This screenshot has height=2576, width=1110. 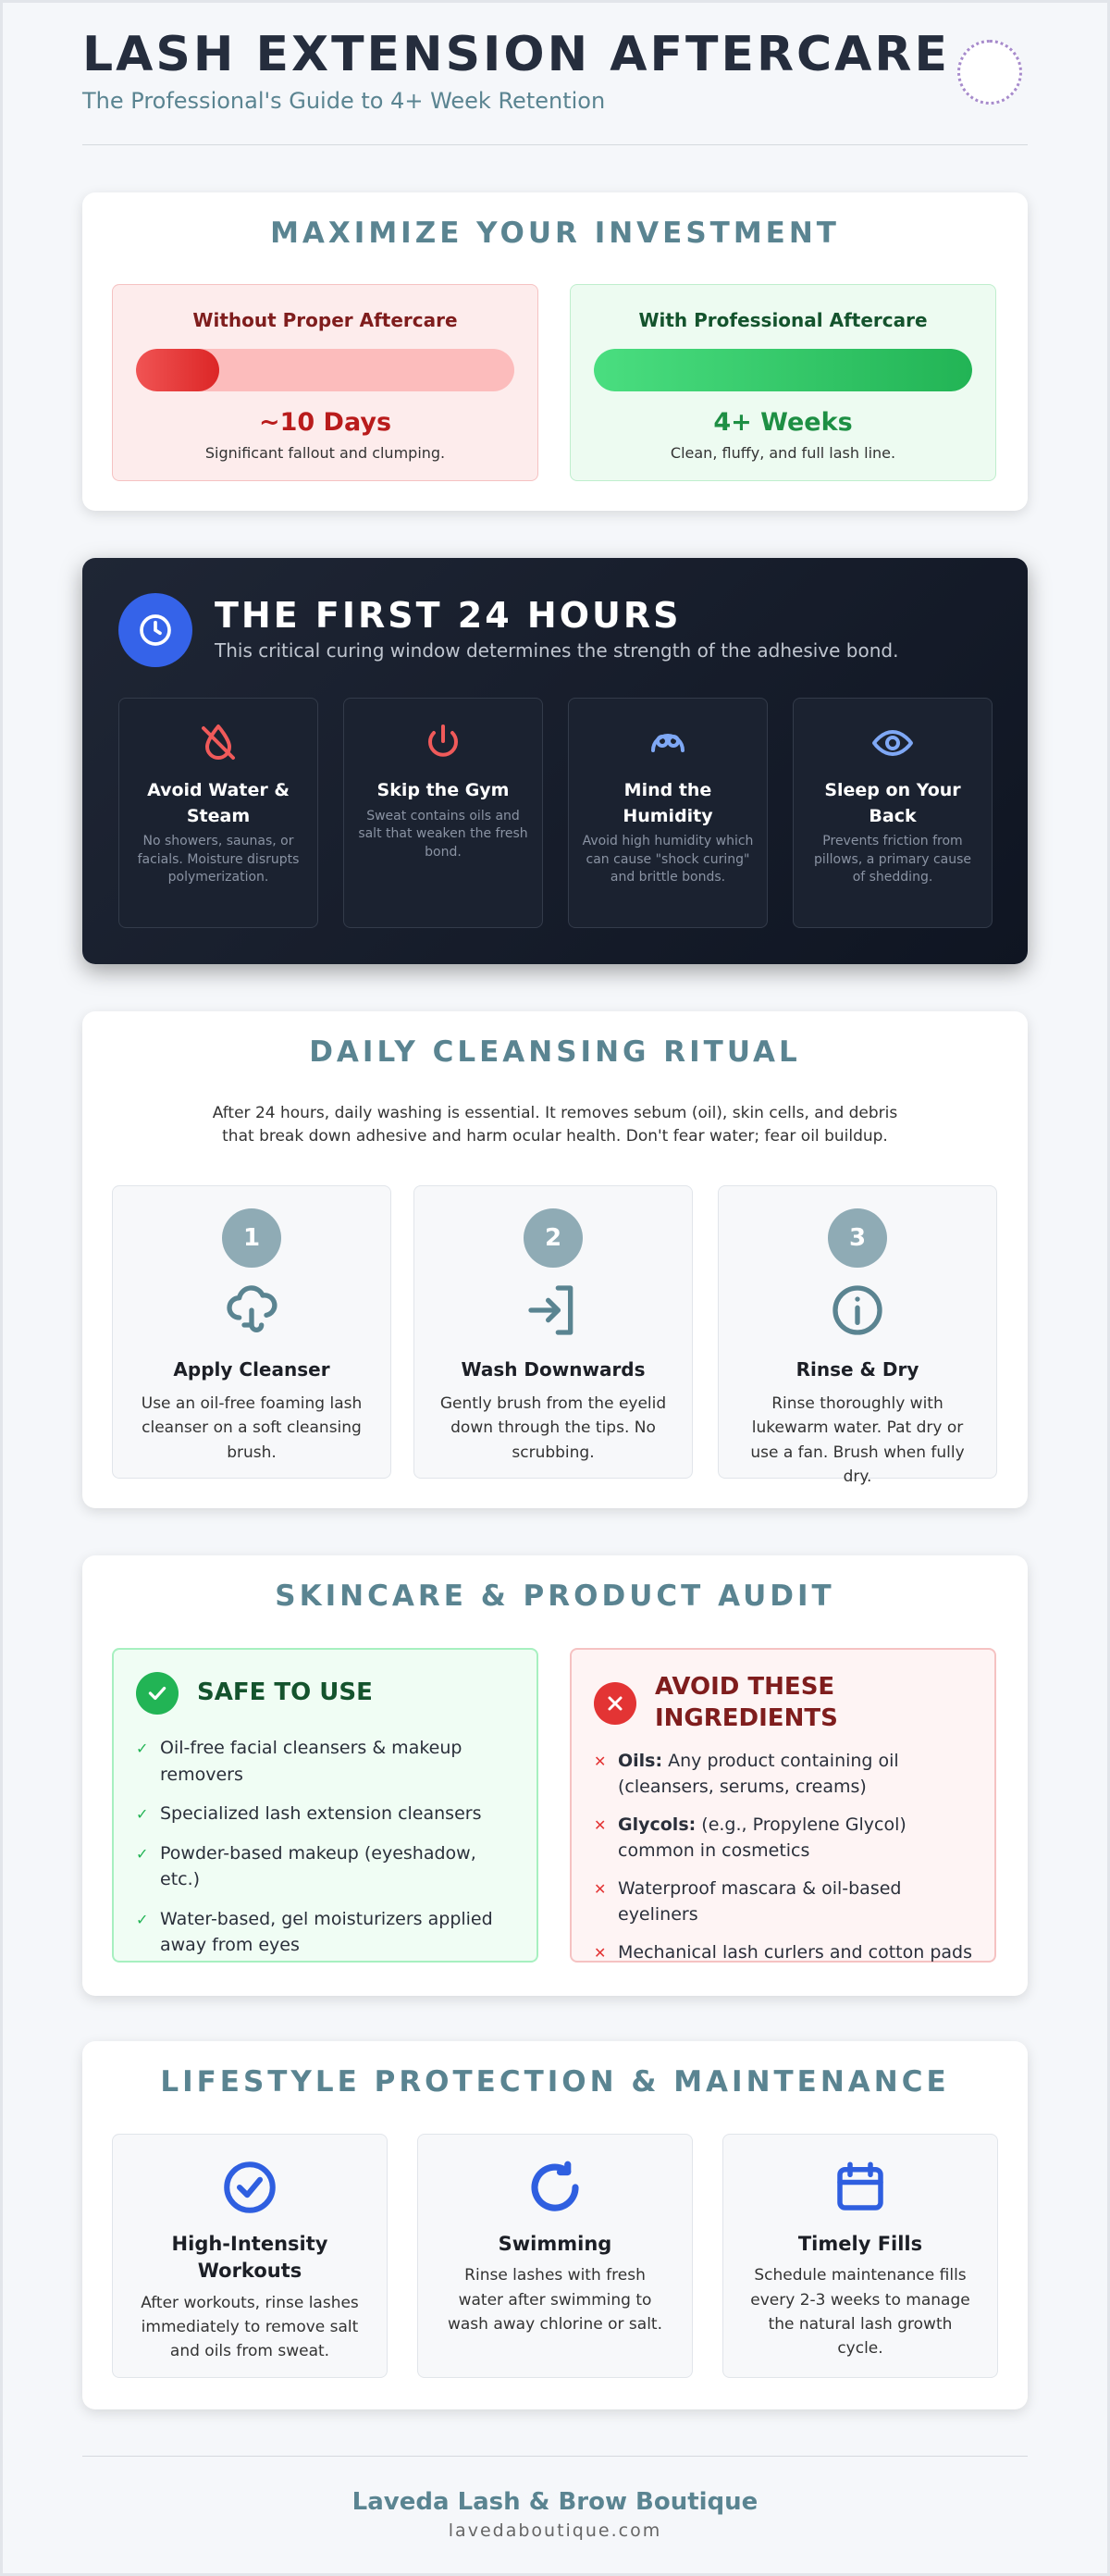 I want to click on section-title: LIFESTYLE PROTECTION & MAINTENANCE, so click(x=555, y=2082).